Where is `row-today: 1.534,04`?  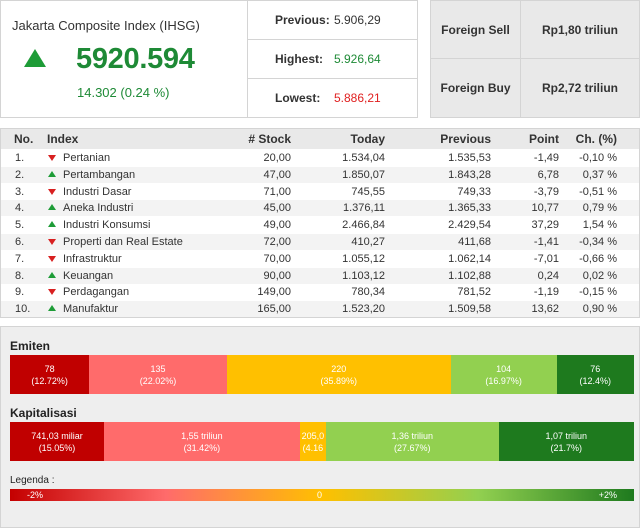 row-today: 1.534,04 is located at coordinates (363, 158).